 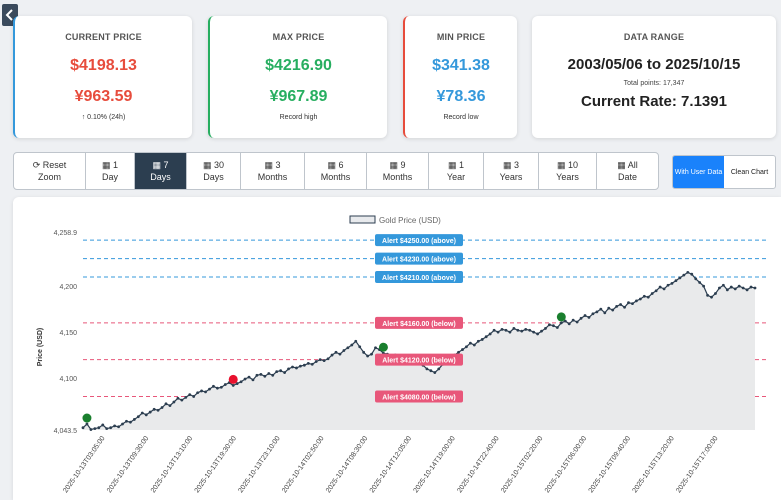 What do you see at coordinates (654, 83) in the screenshot?
I see `total-points: Total points: 17,347` at bounding box center [654, 83].